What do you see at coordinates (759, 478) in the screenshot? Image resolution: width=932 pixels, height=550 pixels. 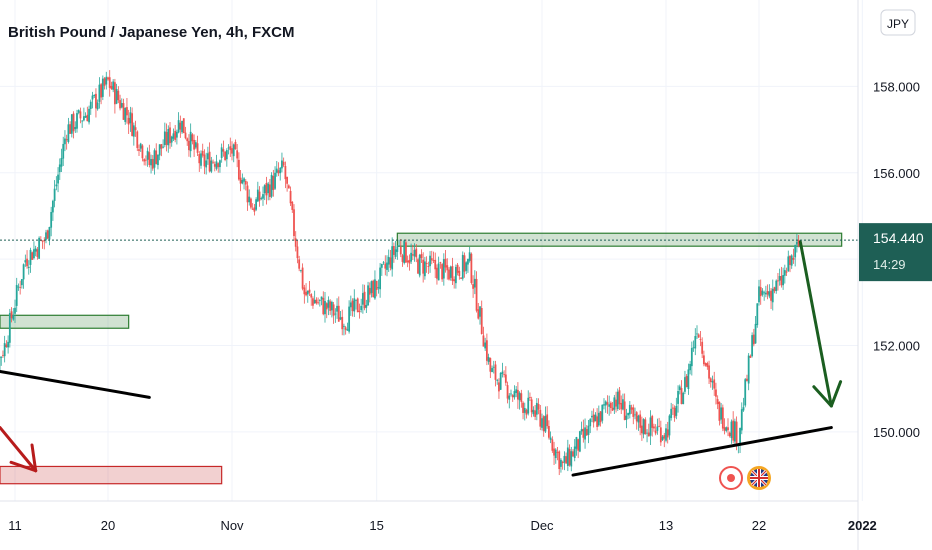 I see `uk-flag-event-icon` at bounding box center [759, 478].